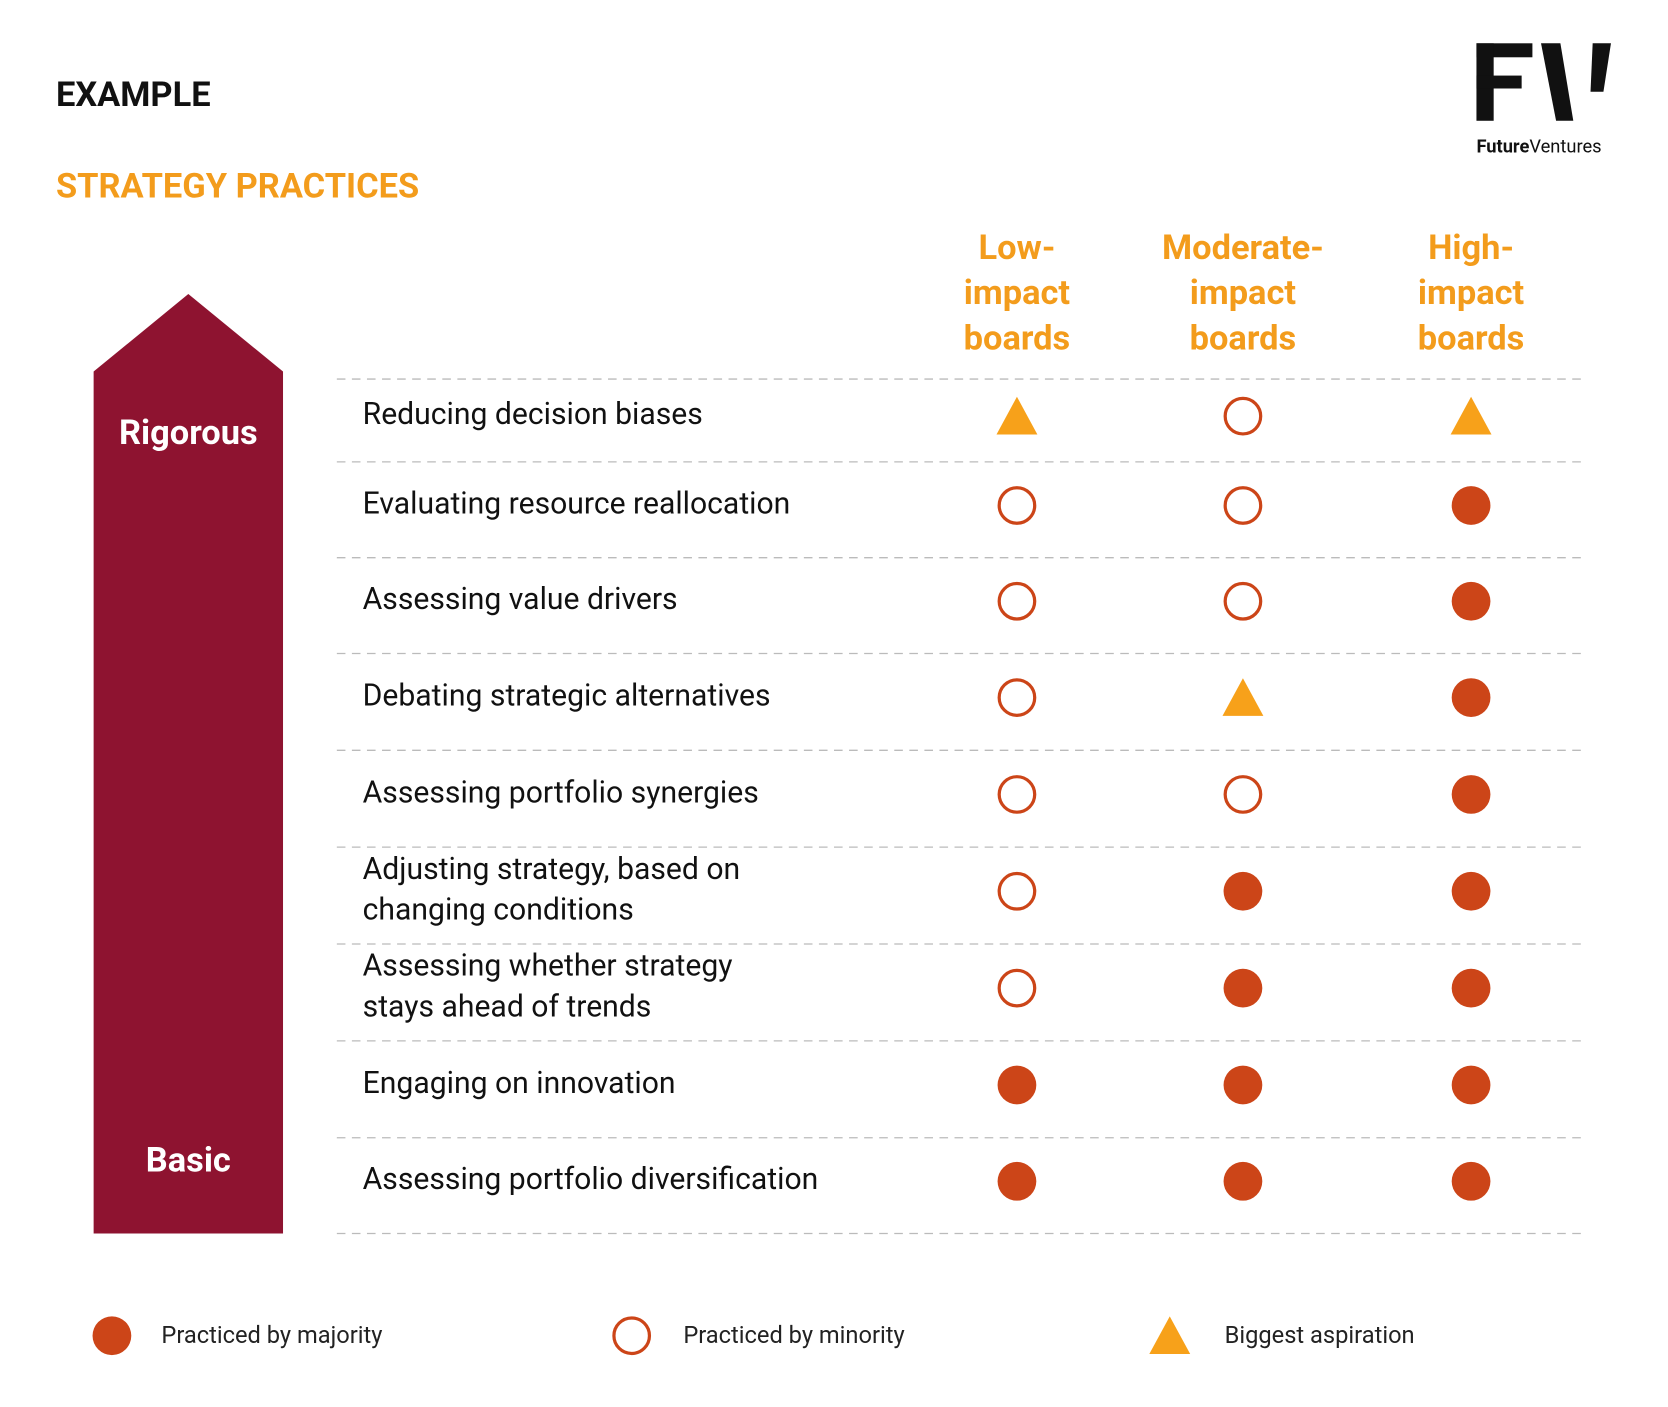  Describe the element at coordinates (1502, 147) in the screenshot. I see `logo-word: Future` at that location.